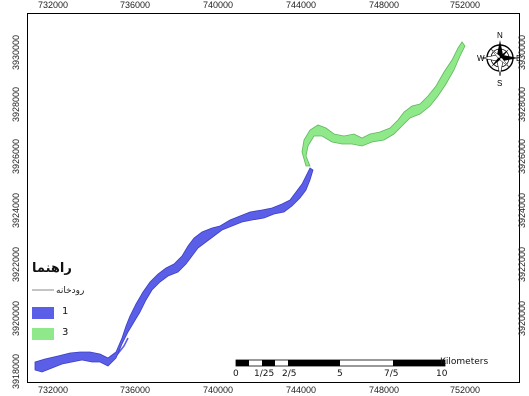 Image resolution: width=529 pixels, height=396 pixels. What do you see at coordinates (500, 35) in the screenshot?
I see `compass-north-label: N` at bounding box center [500, 35].